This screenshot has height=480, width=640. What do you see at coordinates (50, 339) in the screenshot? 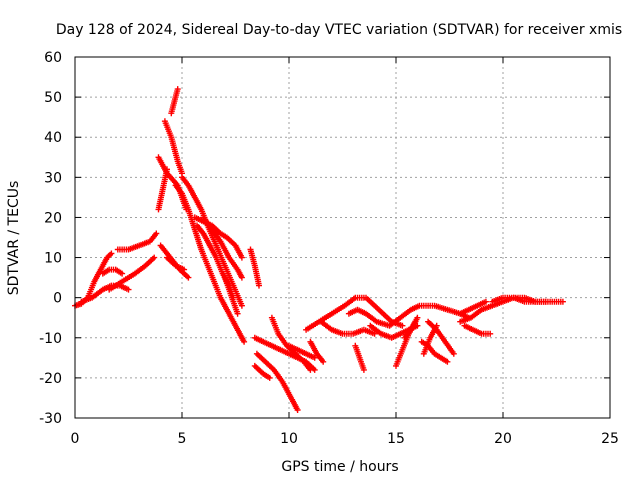
I see `y-tick-label: -10` at bounding box center [50, 339].